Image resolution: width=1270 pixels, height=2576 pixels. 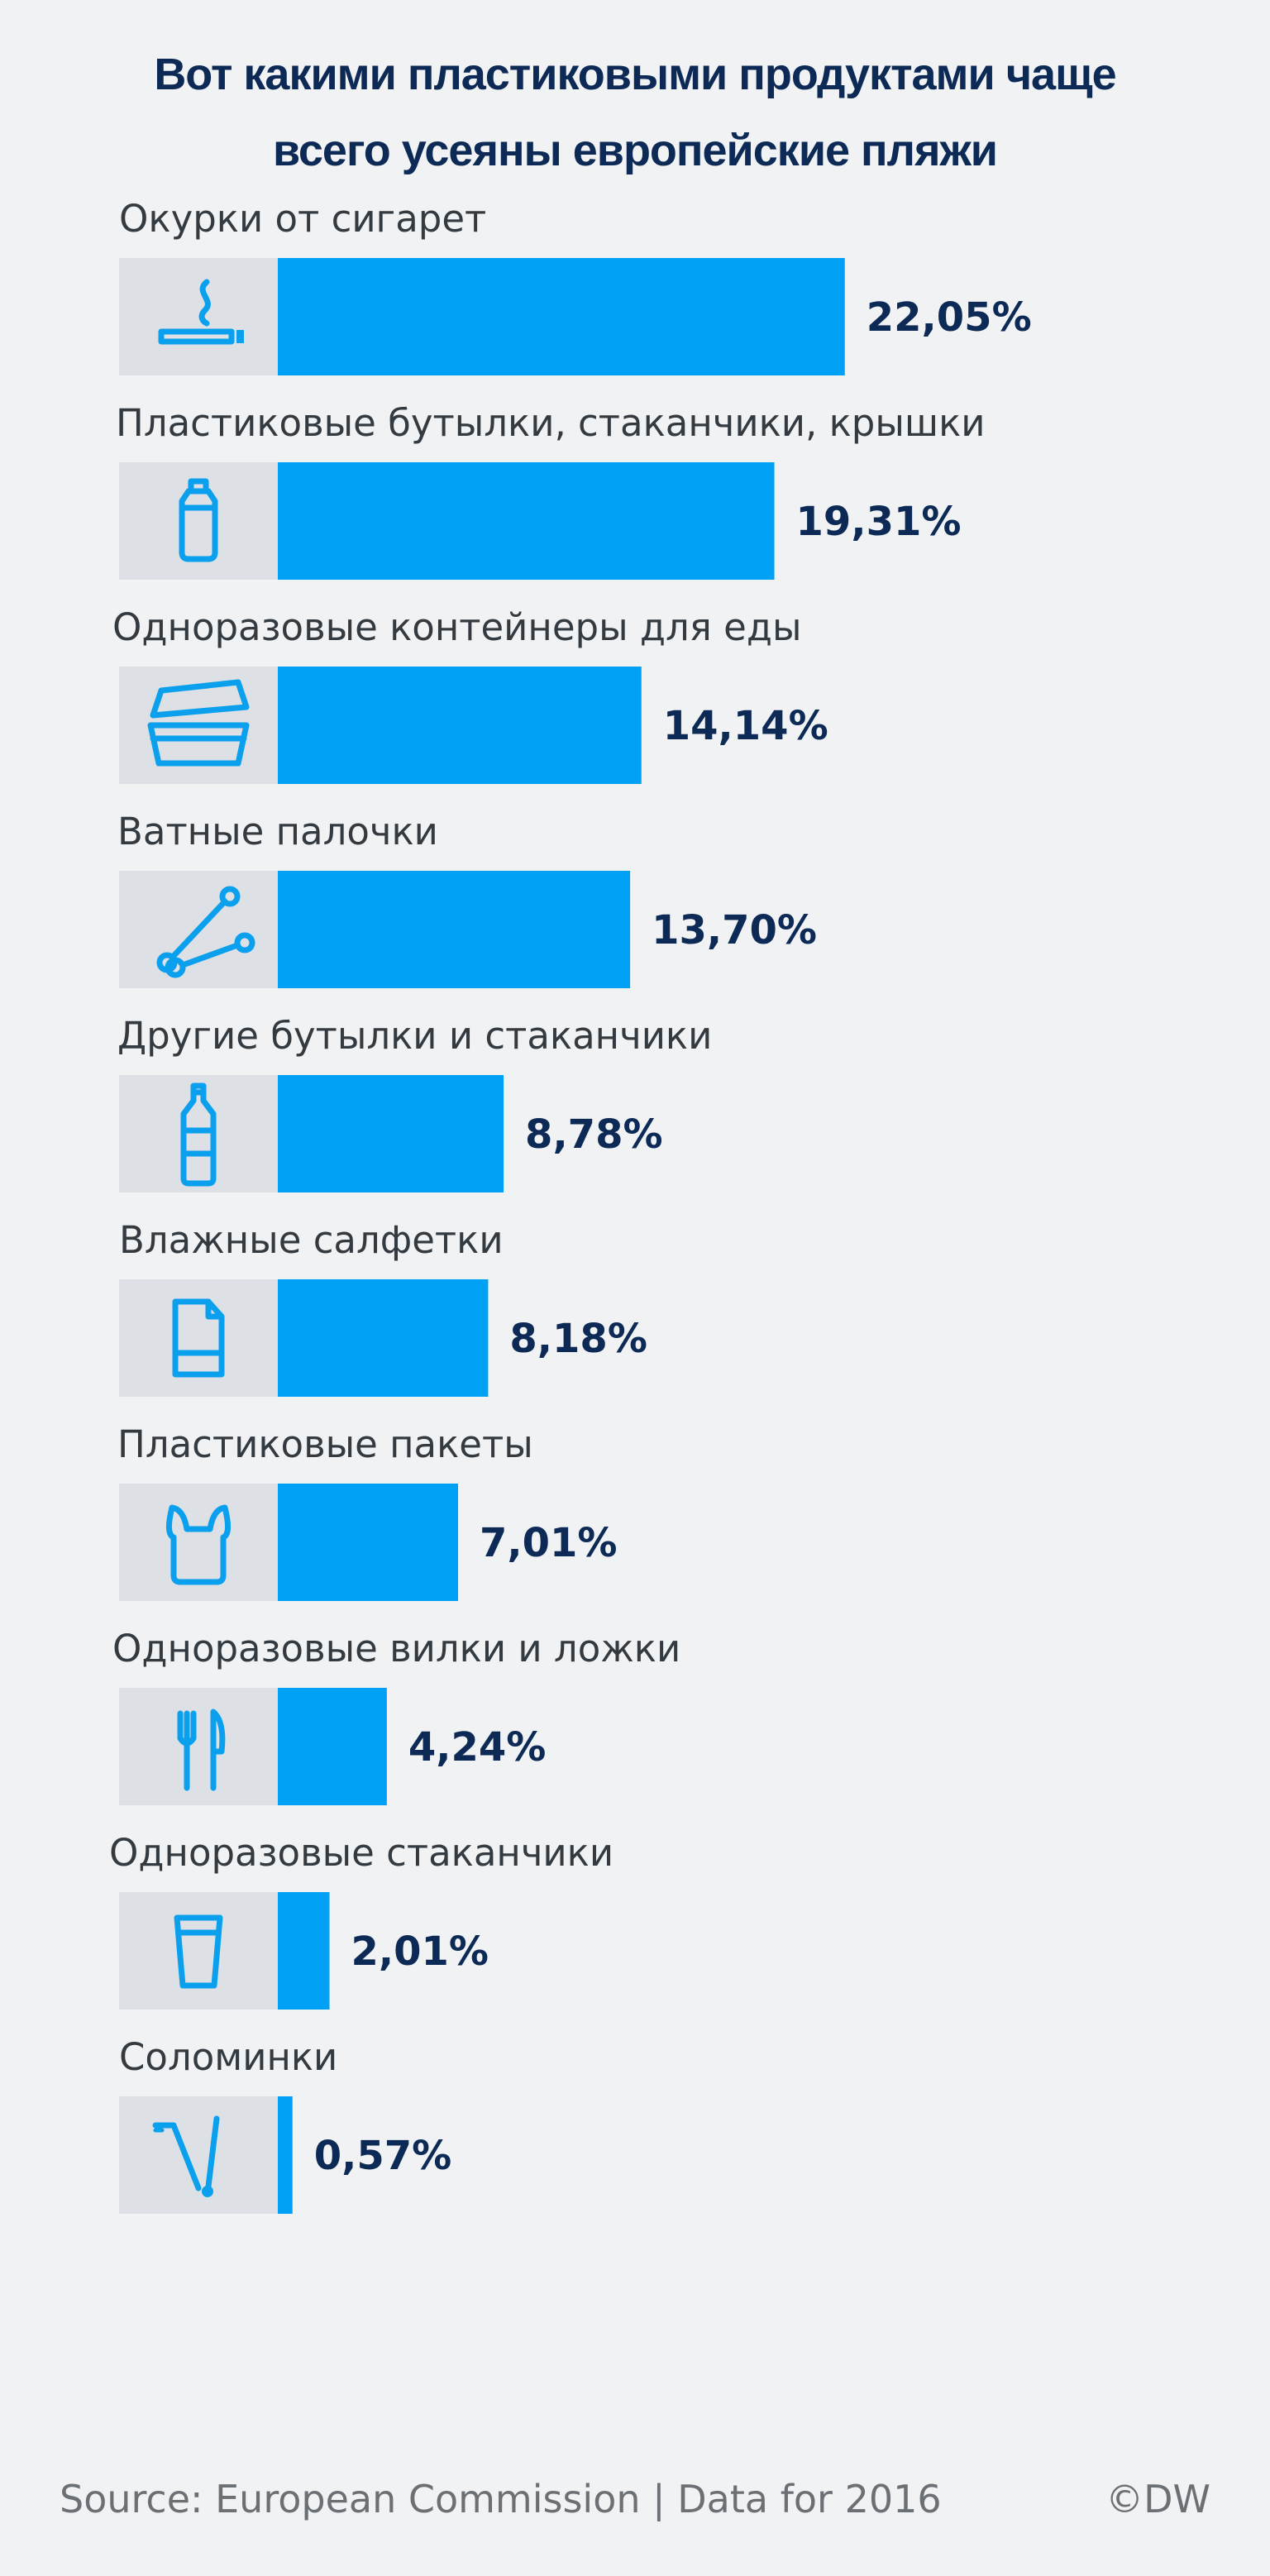 I want to click on category-label: Окурки от сигарет, so click(x=302, y=219).